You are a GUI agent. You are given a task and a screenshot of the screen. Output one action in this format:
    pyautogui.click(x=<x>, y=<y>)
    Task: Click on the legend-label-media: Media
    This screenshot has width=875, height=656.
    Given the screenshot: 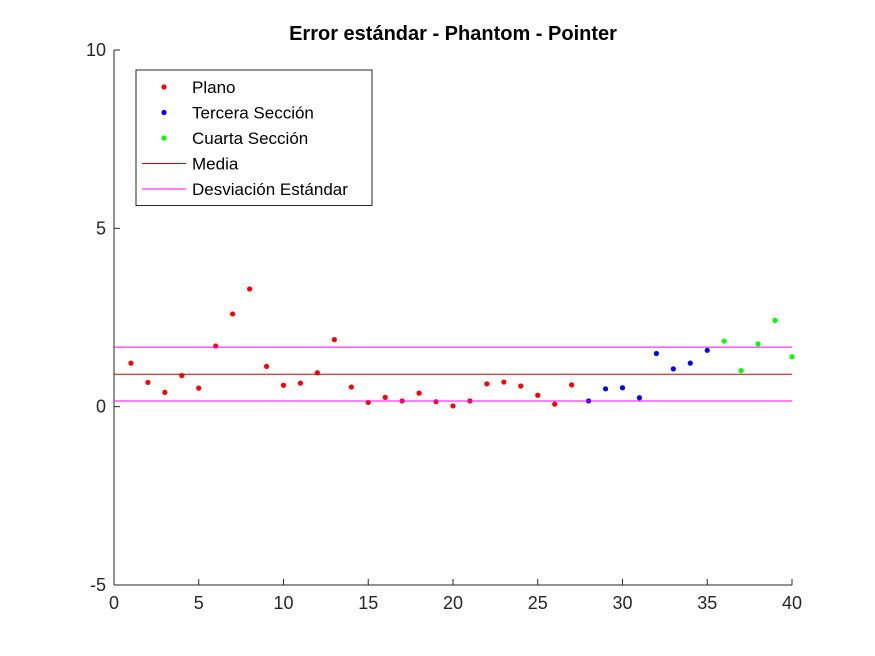 What is the action you would take?
    pyautogui.click(x=215, y=164)
    